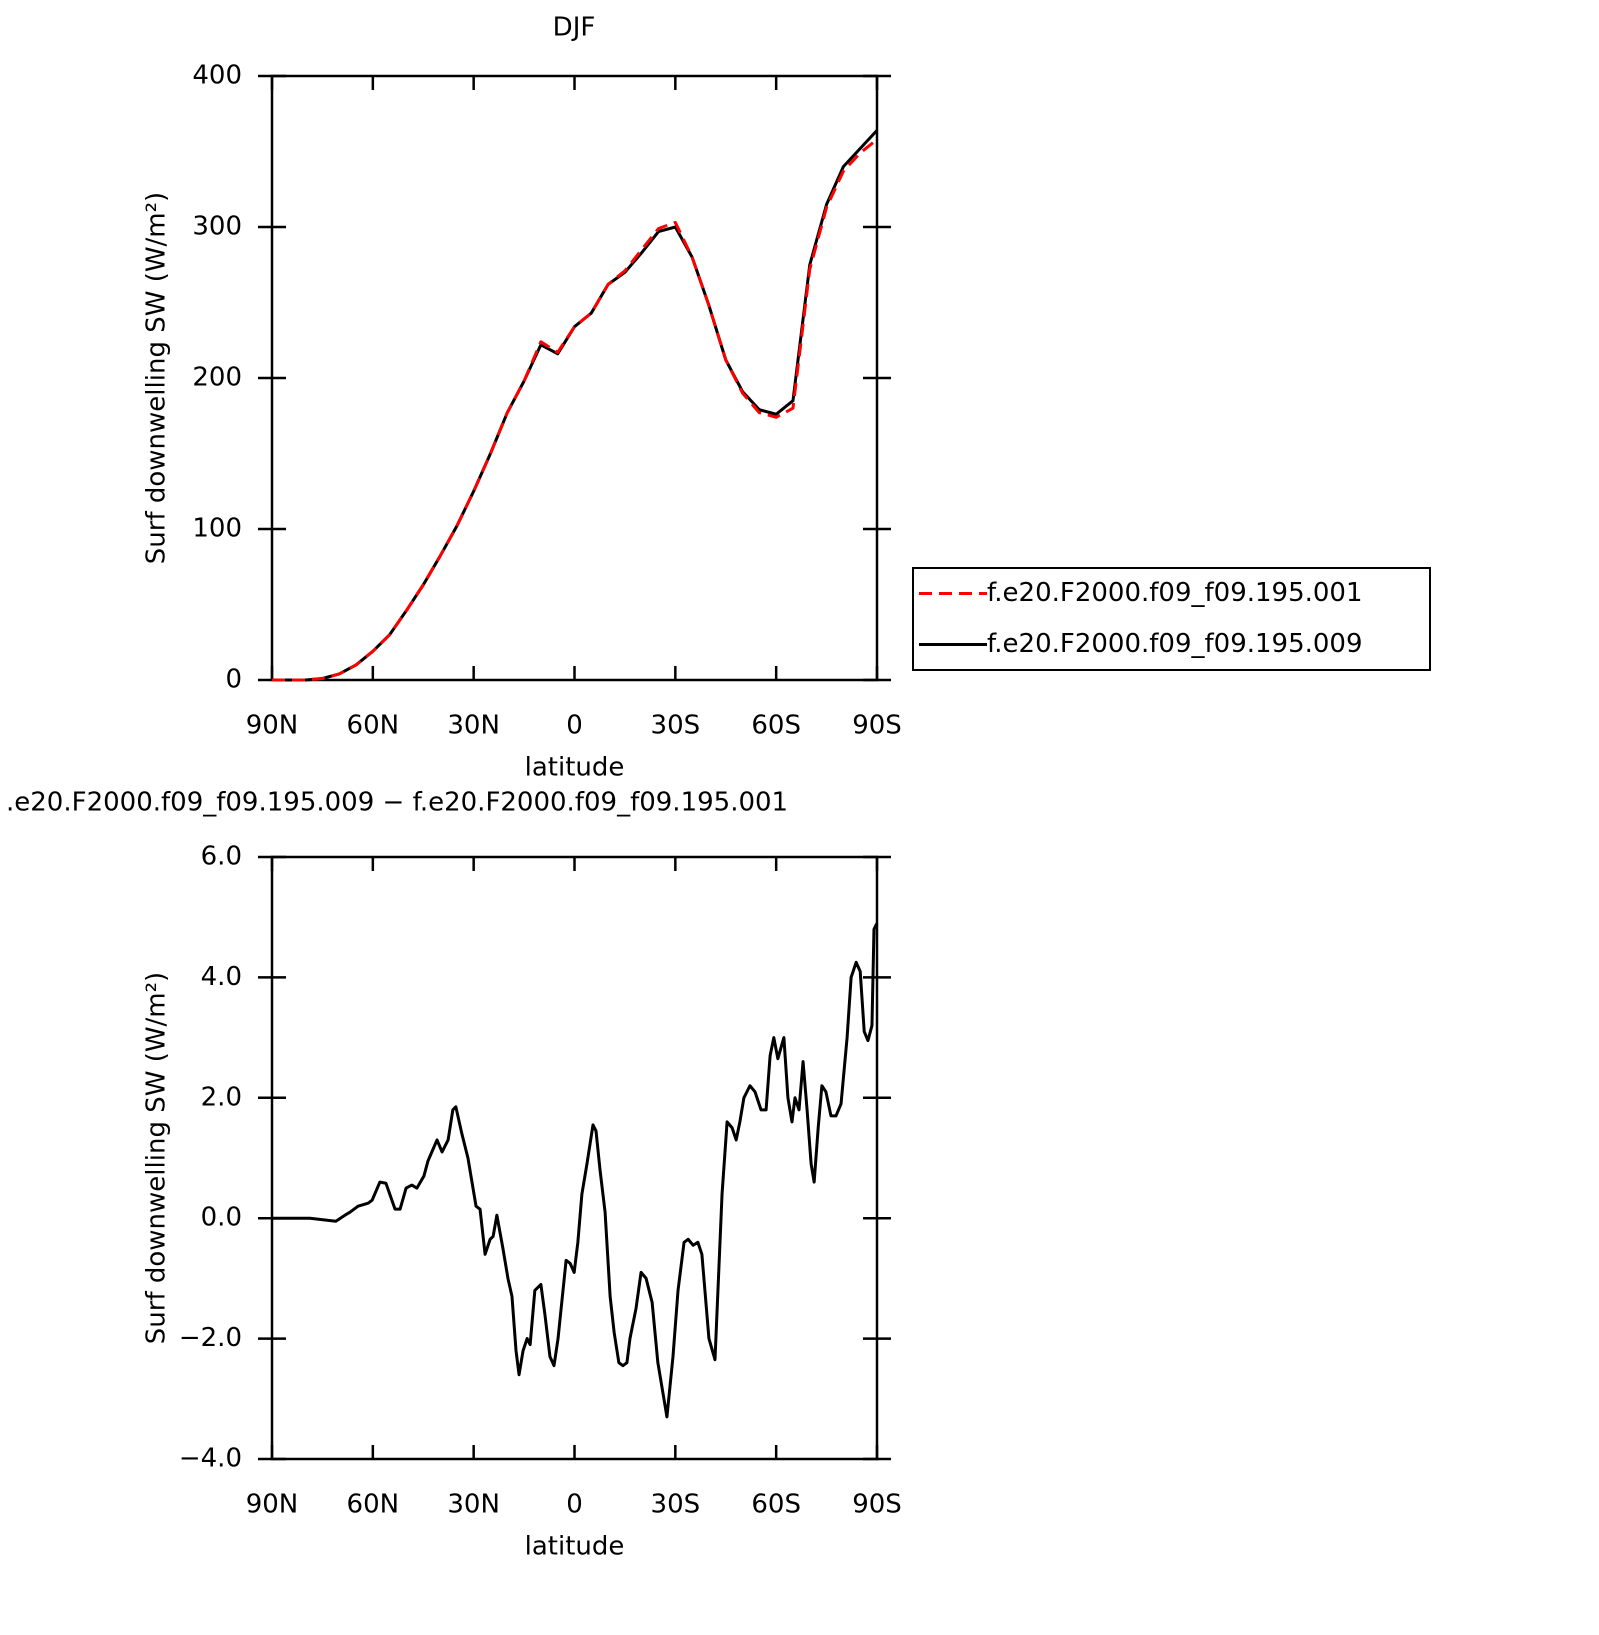 The width and height of the screenshot is (1599, 1635). I want to click on legend-label: f.e20.F2000.f09_f09.195.001, so click(1175, 593).